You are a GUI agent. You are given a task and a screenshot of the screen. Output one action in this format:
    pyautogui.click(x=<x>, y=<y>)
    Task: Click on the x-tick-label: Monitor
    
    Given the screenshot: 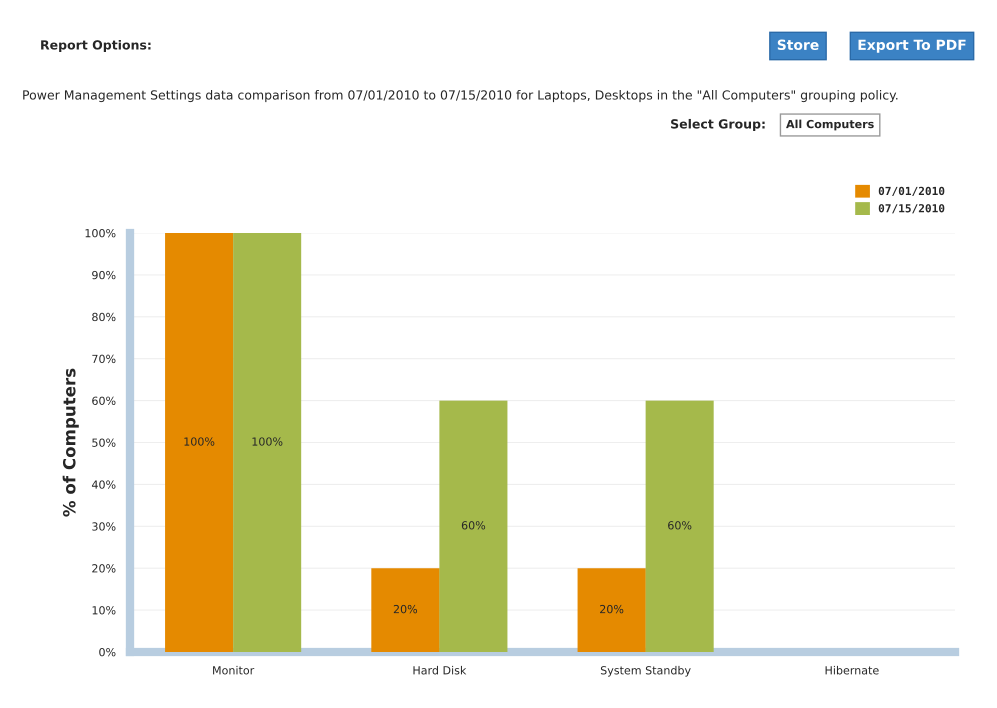 What is the action you would take?
    pyautogui.click(x=233, y=670)
    